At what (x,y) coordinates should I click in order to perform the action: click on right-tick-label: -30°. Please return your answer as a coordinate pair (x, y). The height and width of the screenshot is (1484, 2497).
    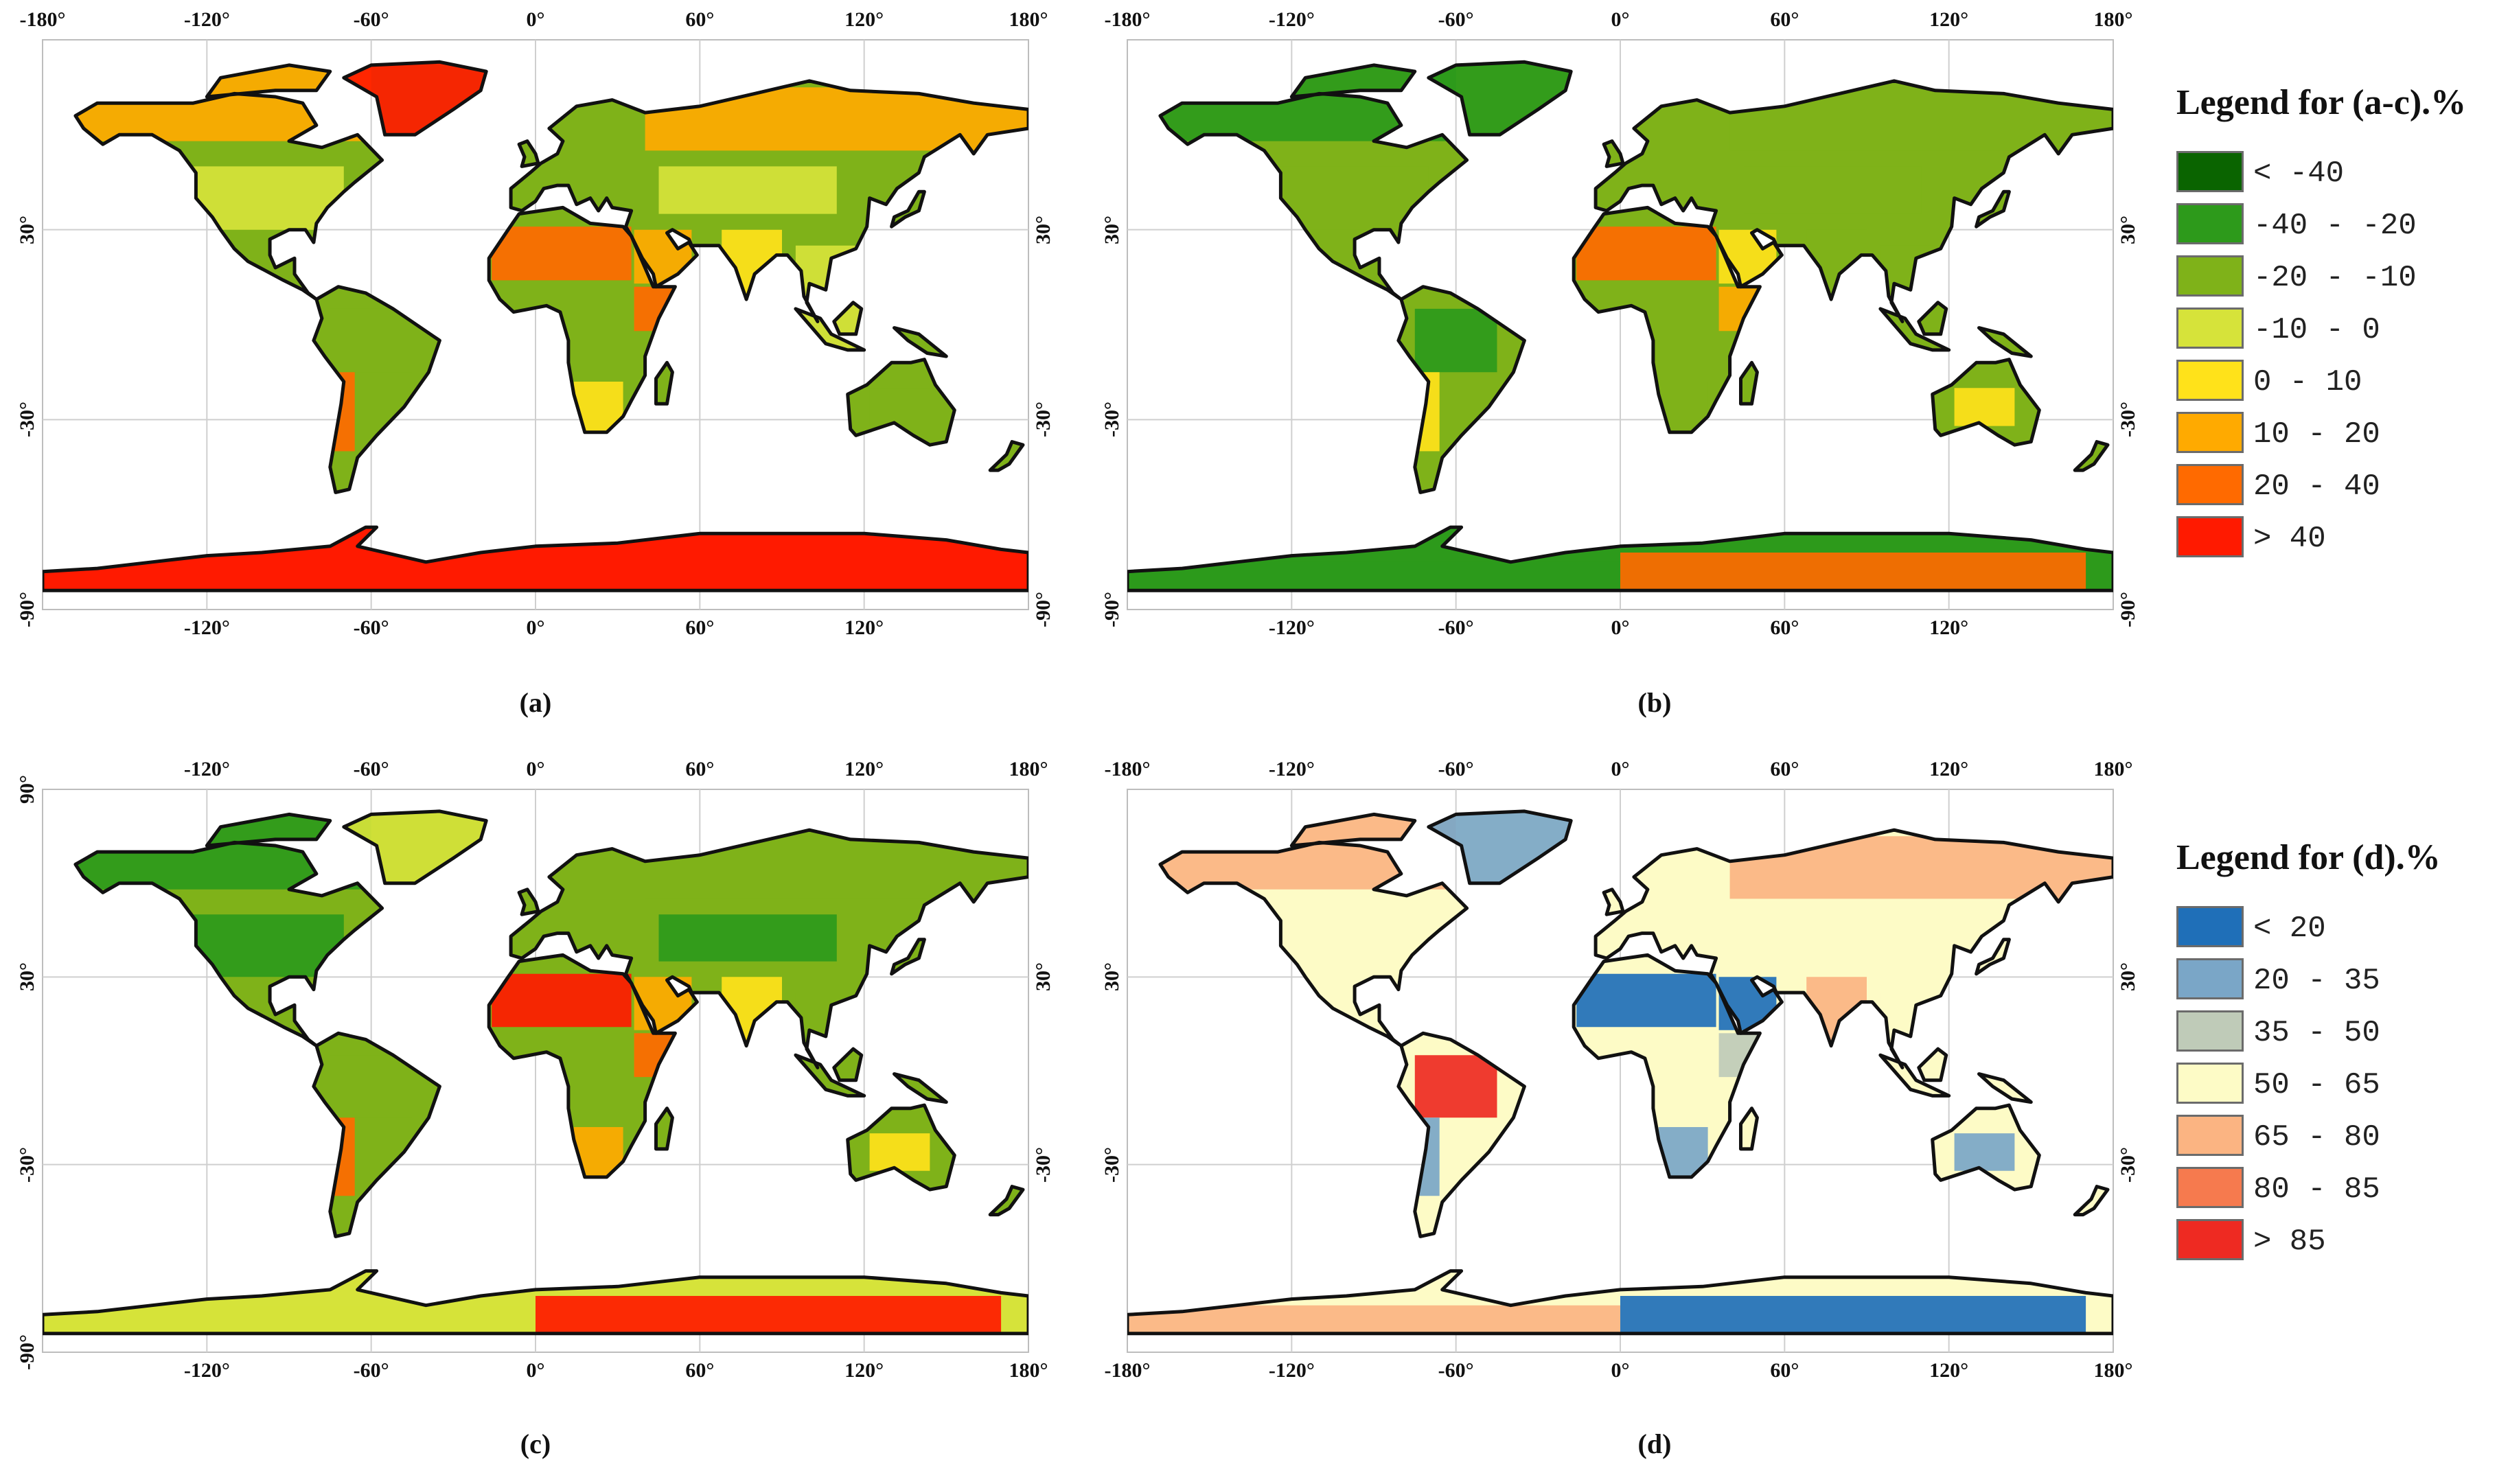
    Looking at the image, I should click on (1043, 1164).